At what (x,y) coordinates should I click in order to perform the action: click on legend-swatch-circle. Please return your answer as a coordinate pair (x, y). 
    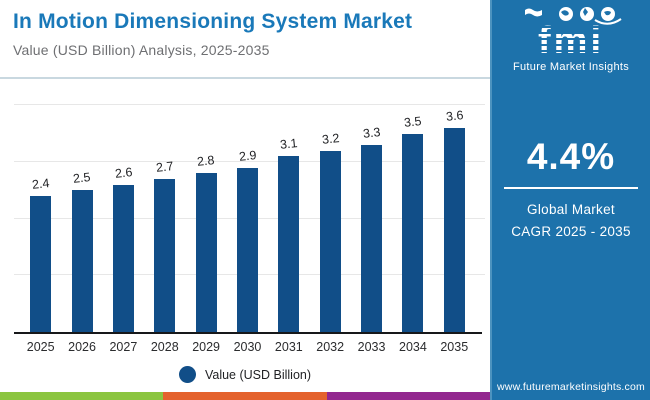
    Looking at the image, I should click on (187, 374).